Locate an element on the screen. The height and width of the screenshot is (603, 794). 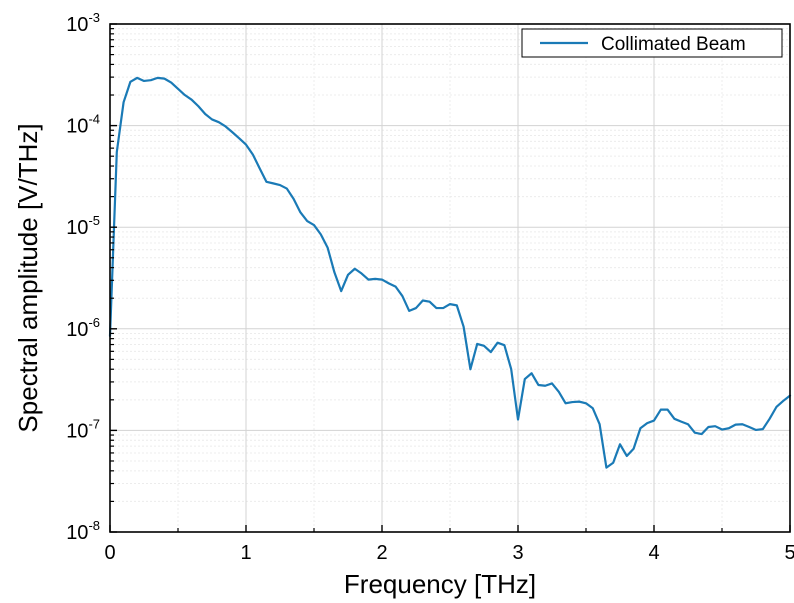
x-tick-label: 4 is located at coordinates (653, 553).